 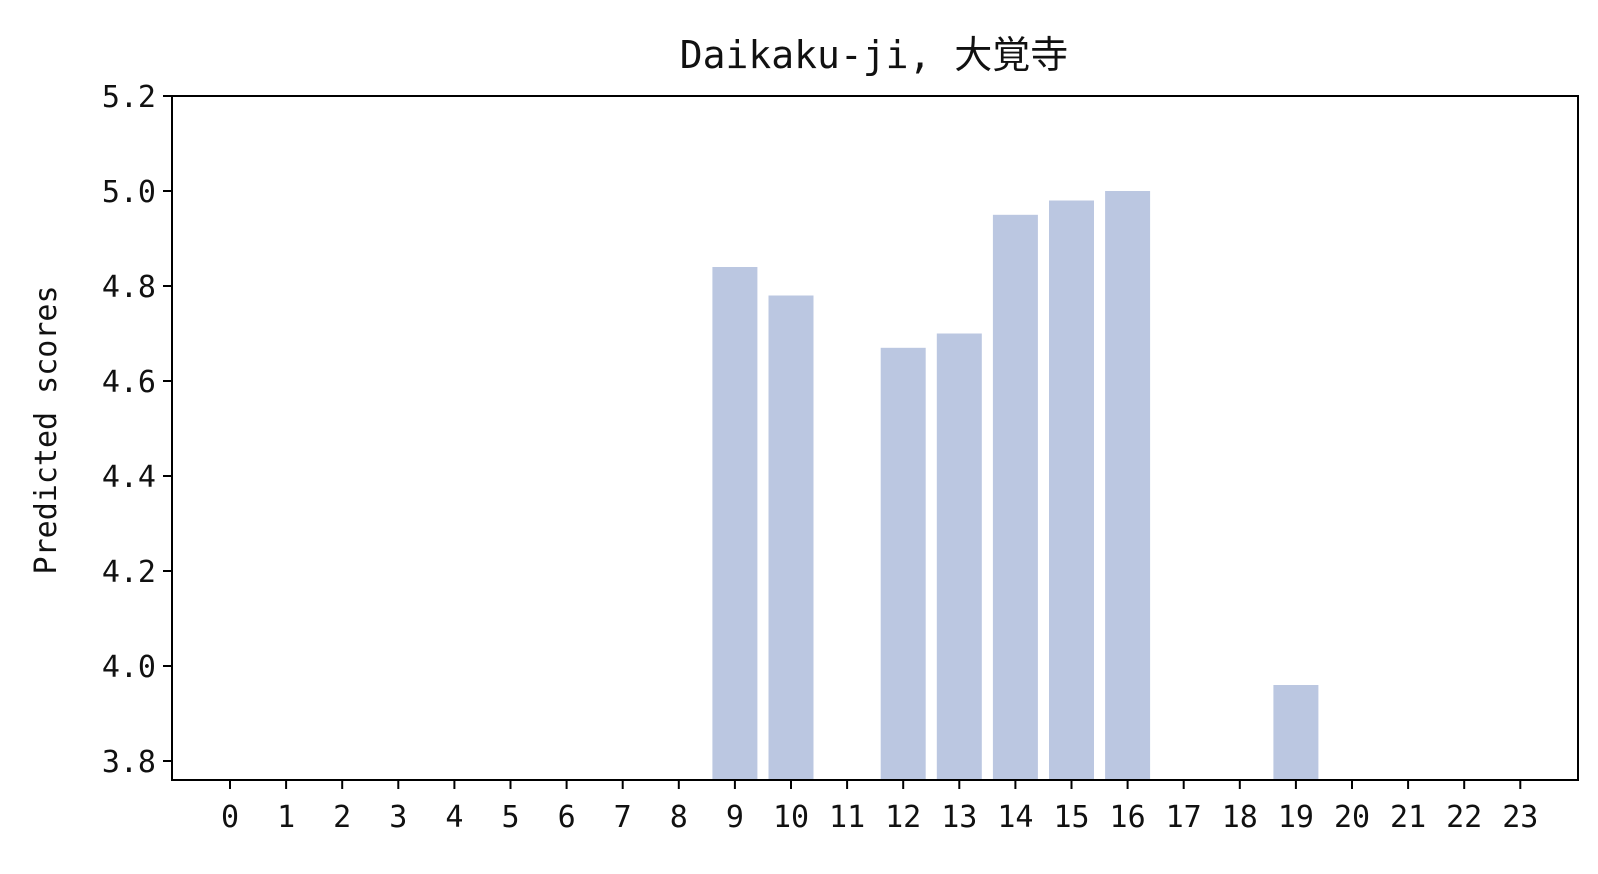 What do you see at coordinates (129, 667) in the screenshot?
I see `y-tick-label: 4.0` at bounding box center [129, 667].